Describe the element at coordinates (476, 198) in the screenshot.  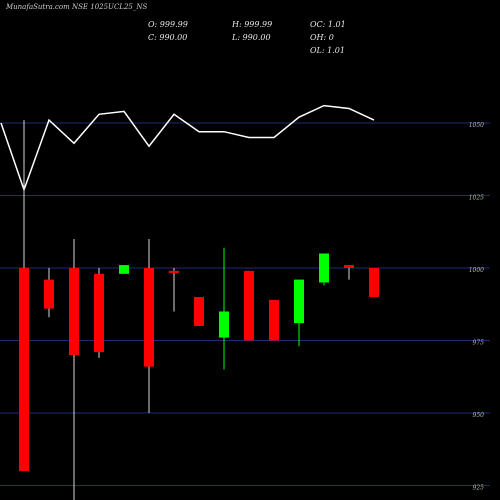
I see `y-tick-label: 1025` at that location.